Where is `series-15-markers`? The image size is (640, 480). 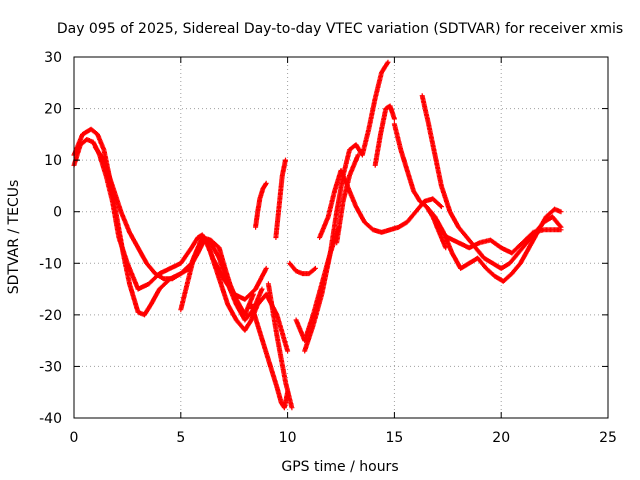 series-15-markers is located at coordinates (491, 182).